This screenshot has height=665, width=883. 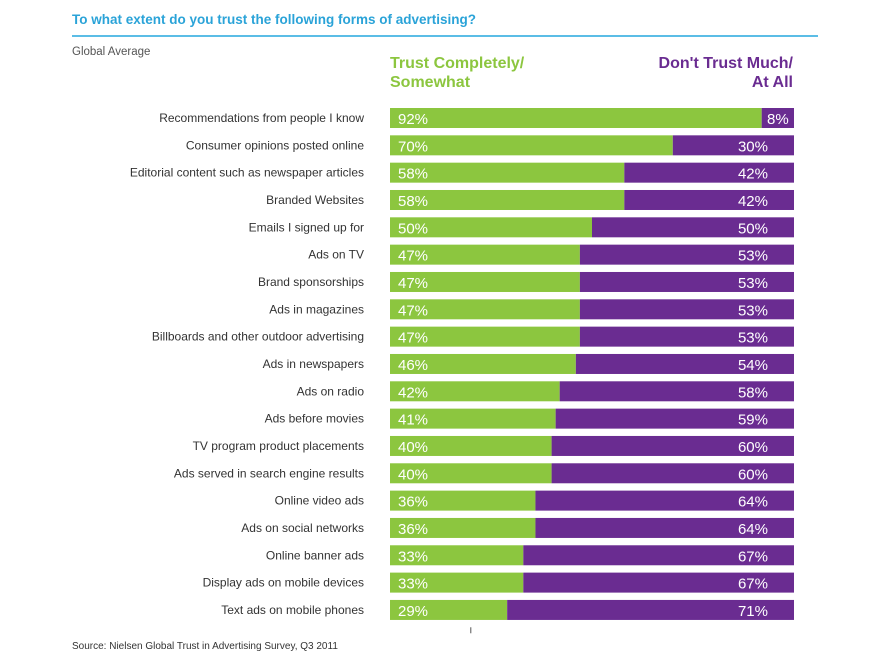 I want to click on category-label: Emails I signed up for, so click(x=306, y=227).